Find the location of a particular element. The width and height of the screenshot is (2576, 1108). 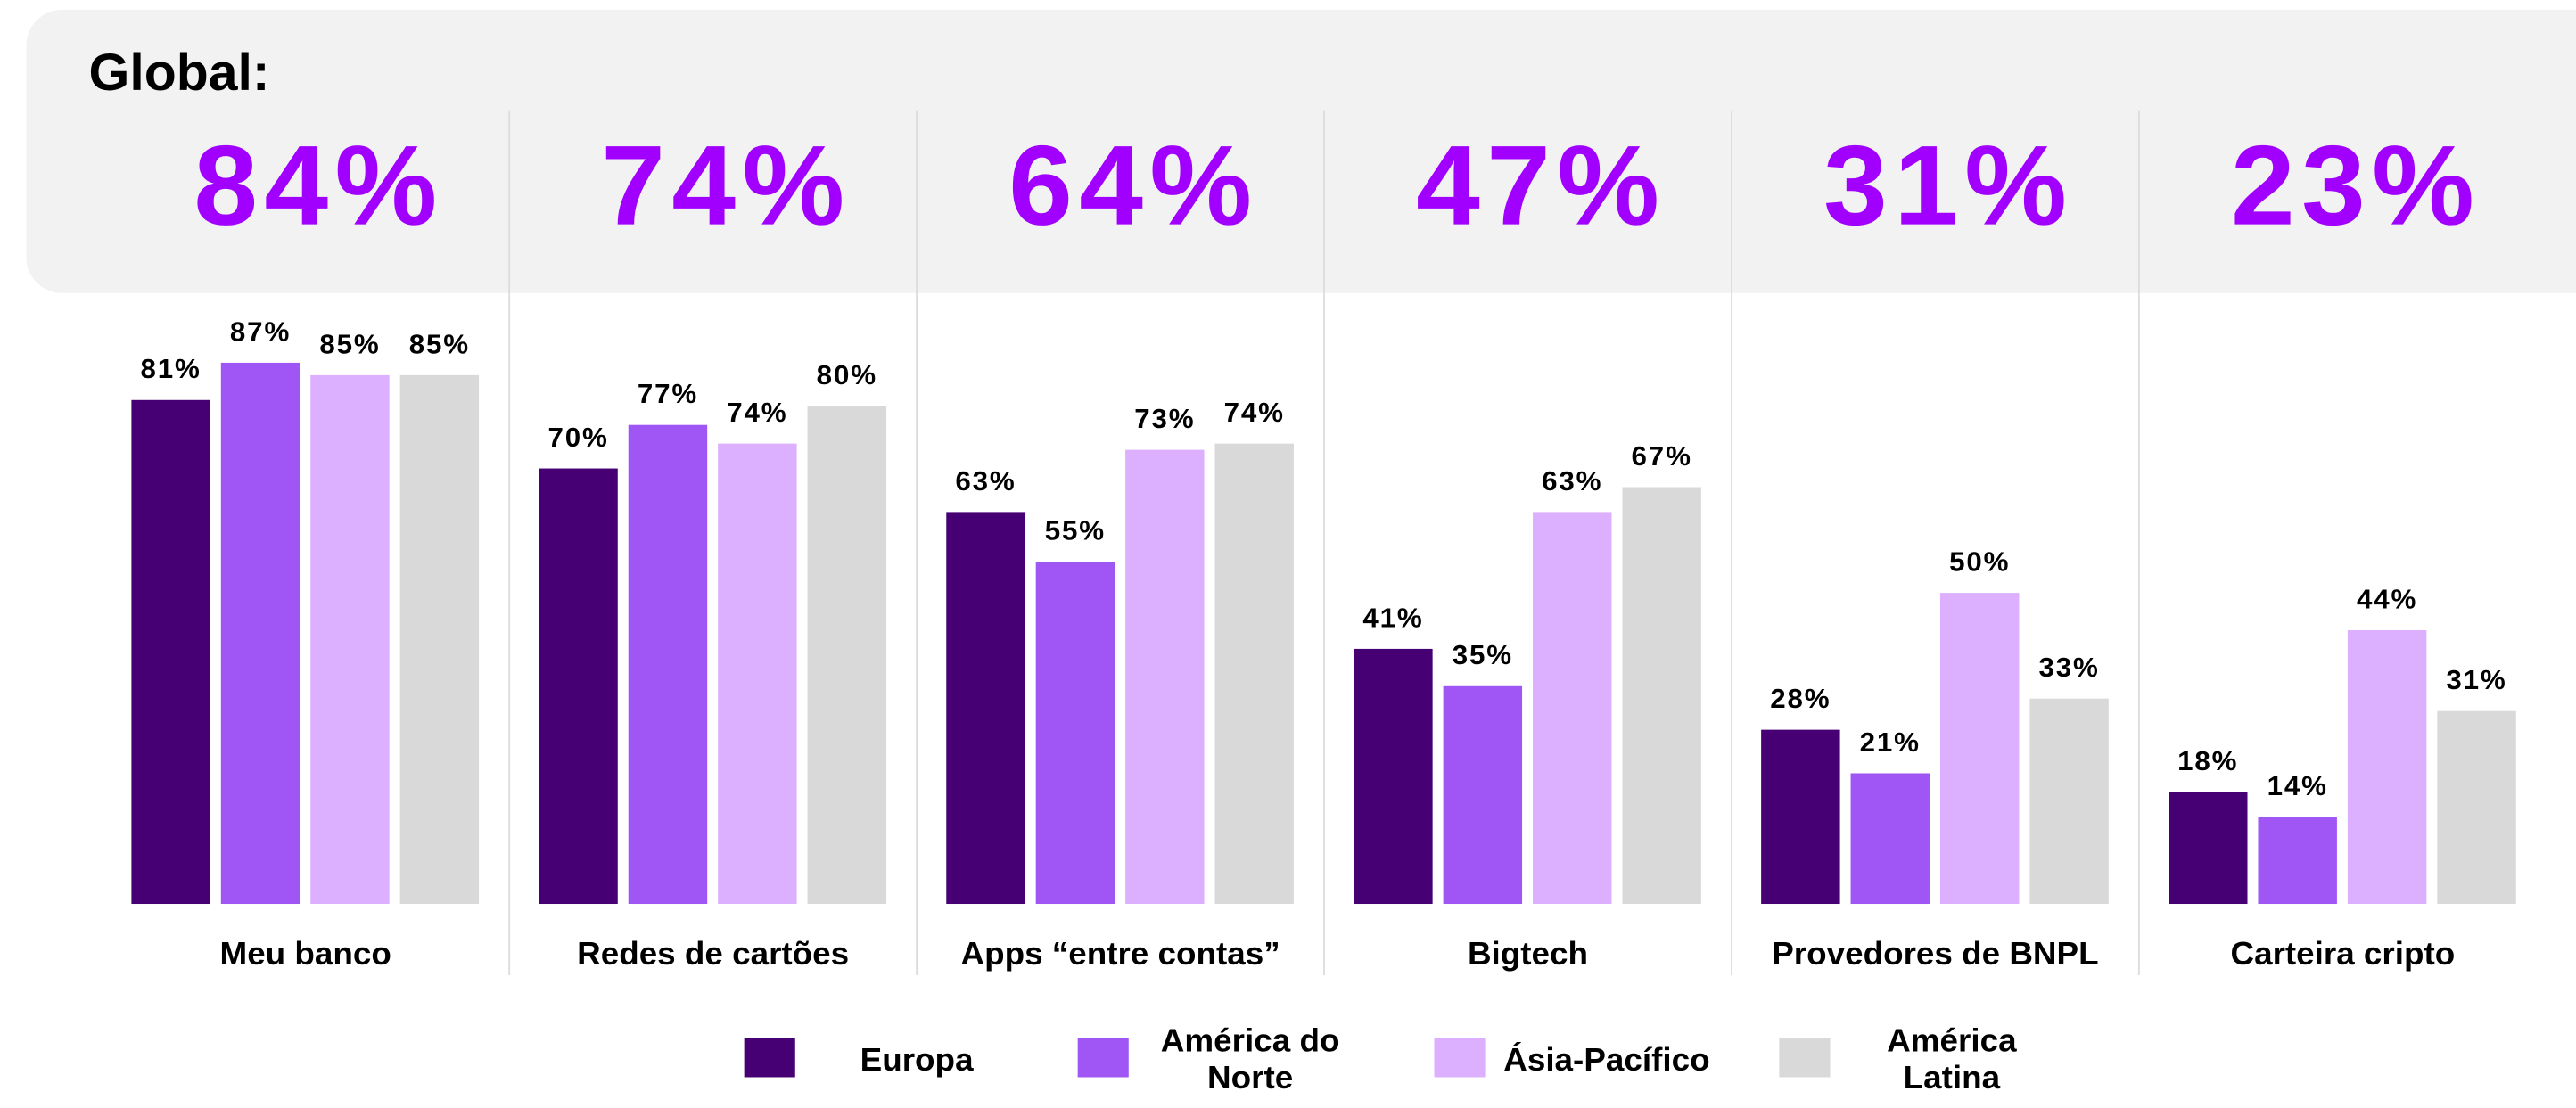

legend-label-box: Europa is located at coordinates (917, 1060).